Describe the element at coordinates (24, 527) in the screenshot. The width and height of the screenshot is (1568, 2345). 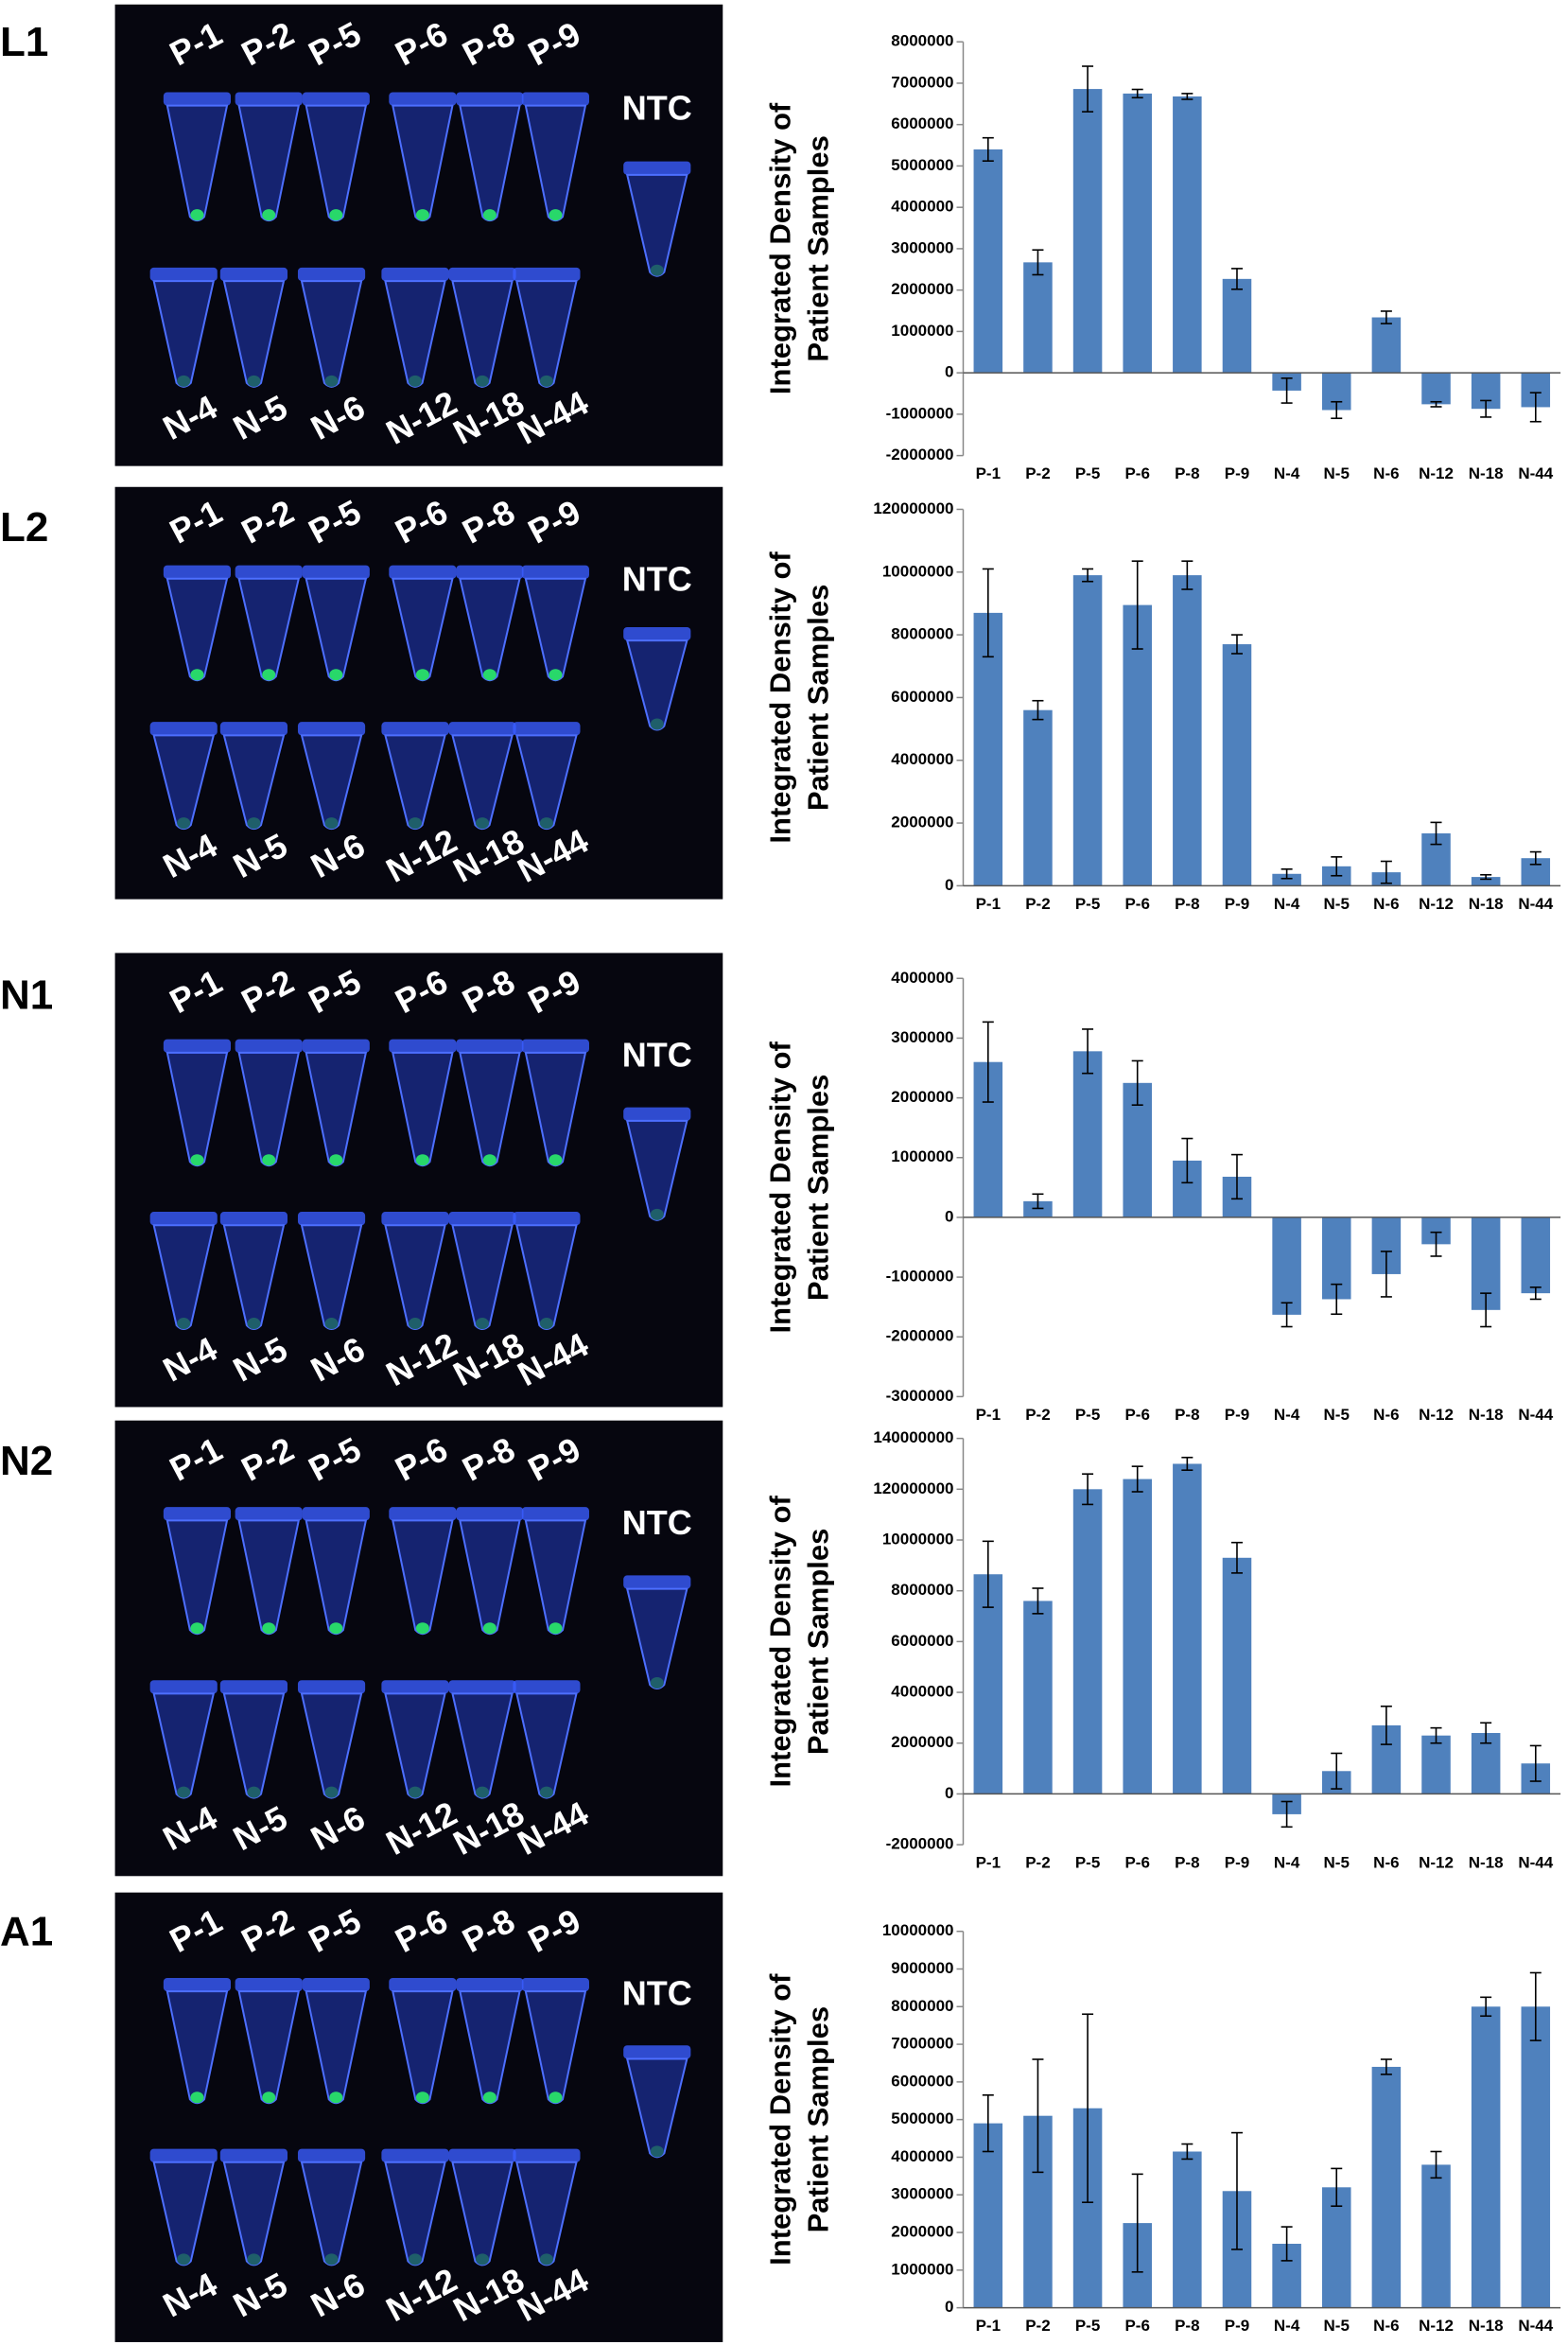
I see `panel-label: L2` at that location.